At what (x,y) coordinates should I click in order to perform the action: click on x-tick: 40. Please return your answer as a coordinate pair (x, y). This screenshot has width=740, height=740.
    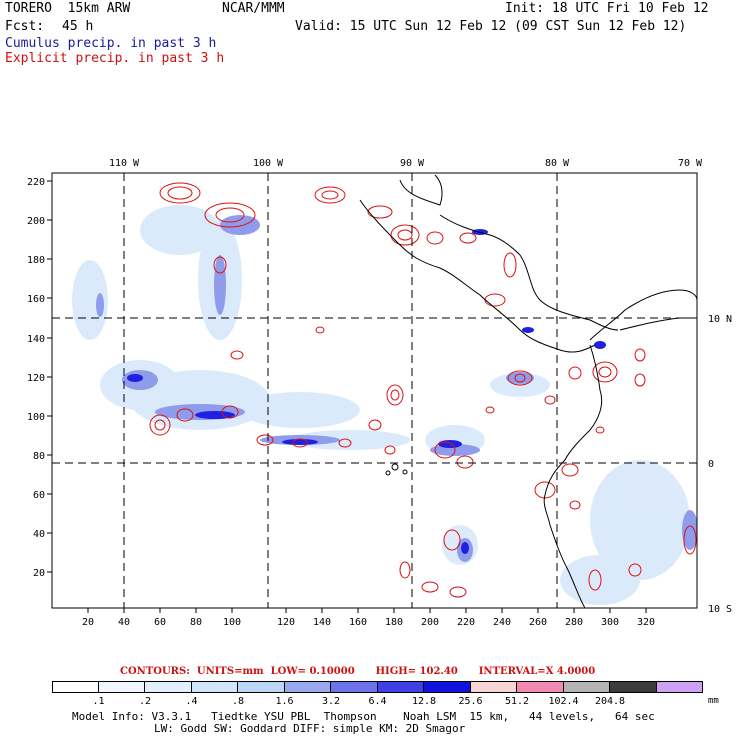
    Looking at the image, I should click on (124, 622).